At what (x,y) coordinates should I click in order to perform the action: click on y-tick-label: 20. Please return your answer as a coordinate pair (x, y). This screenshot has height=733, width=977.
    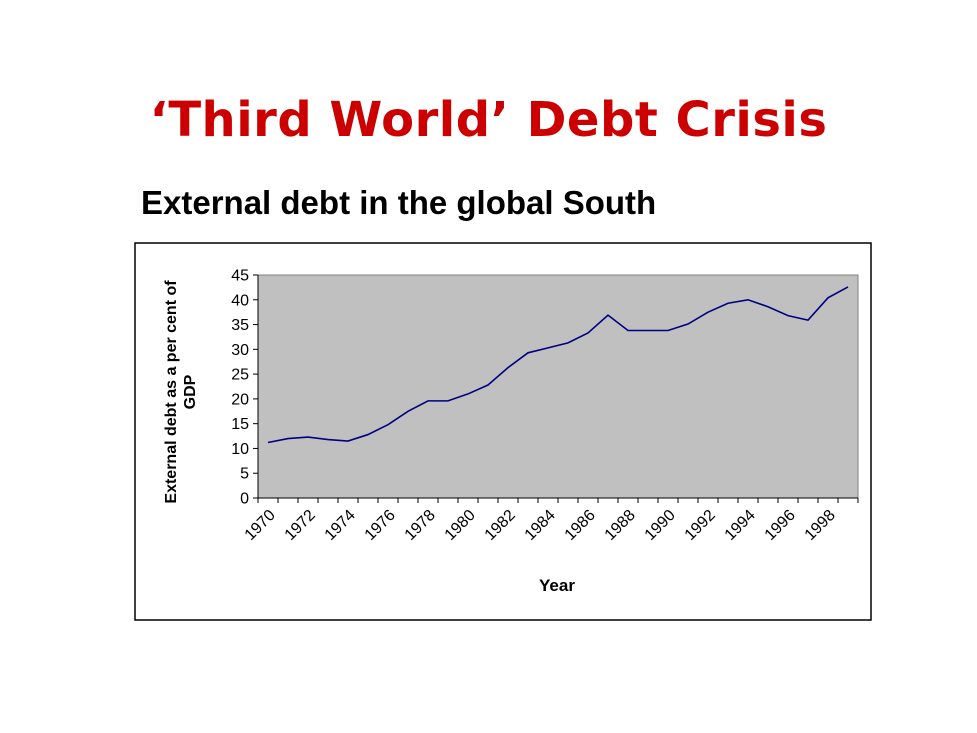
    Looking at the image, I should click on (240, 399).